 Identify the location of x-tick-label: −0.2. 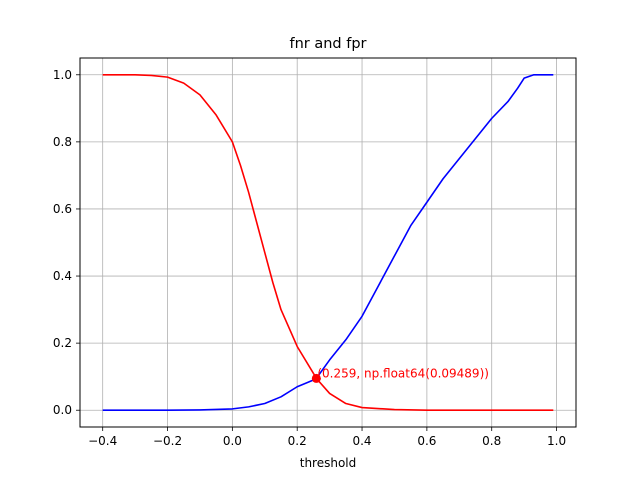
(167, 441).